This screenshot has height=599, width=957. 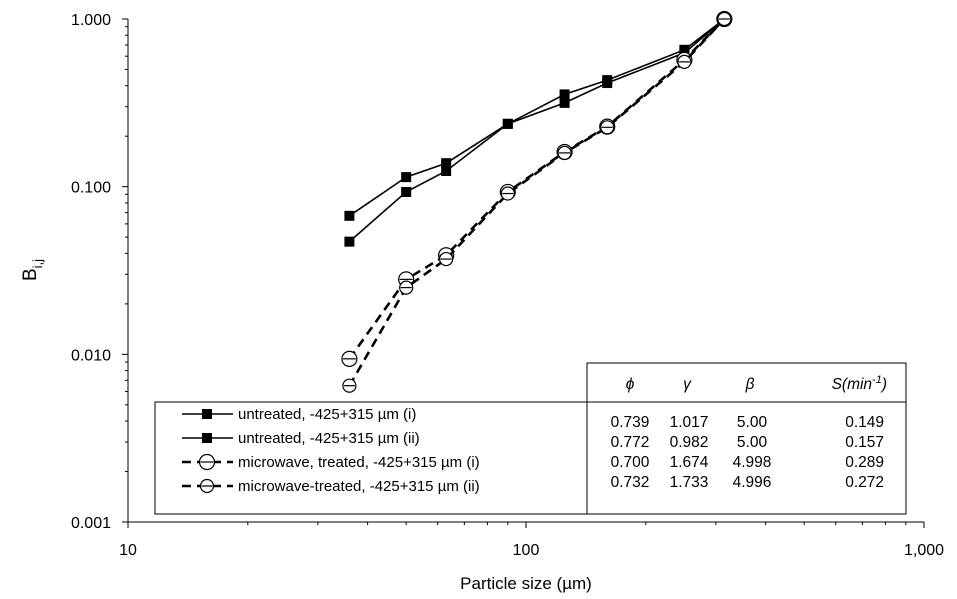 I want to click on y-axis: 0.001 0.010 0.100 1.000, so click(x=100, y=272).